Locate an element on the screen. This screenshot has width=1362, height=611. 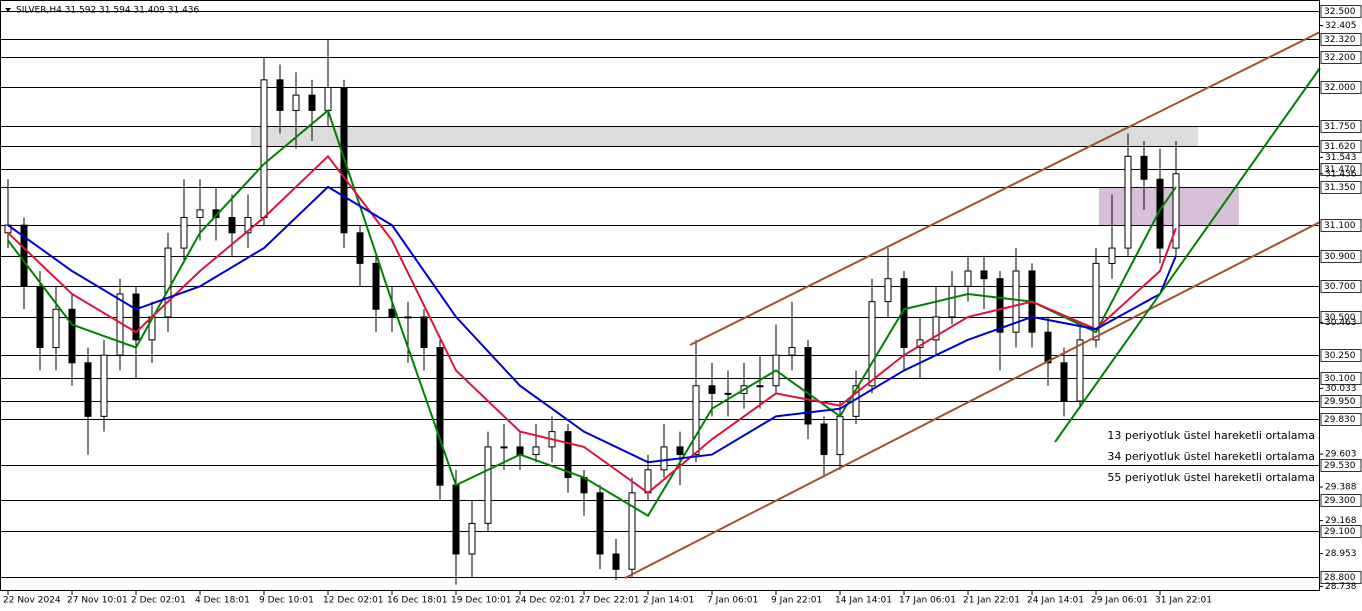
level-label: 30.900 is located at coordinates (1340, 257).